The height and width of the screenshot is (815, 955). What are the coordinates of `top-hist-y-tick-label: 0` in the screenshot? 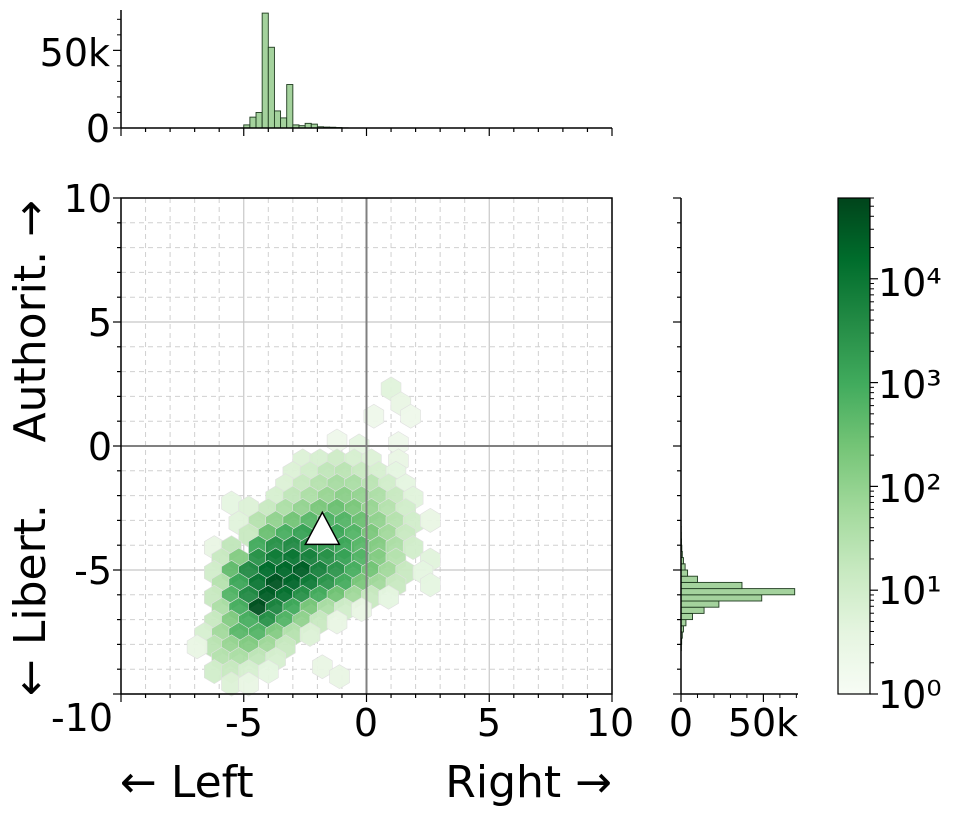 It's located at (98, 129).